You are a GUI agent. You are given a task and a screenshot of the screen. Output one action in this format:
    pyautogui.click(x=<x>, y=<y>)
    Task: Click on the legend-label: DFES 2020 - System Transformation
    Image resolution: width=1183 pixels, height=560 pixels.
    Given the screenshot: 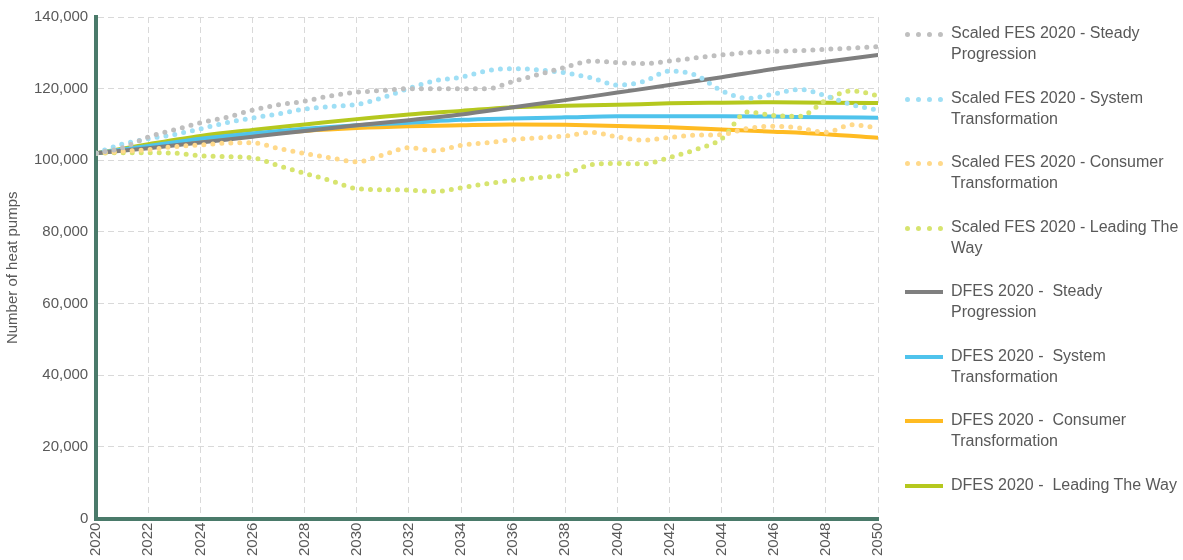 What is the action you would take?
    pyautogui.click(x=1029, y=366)
    